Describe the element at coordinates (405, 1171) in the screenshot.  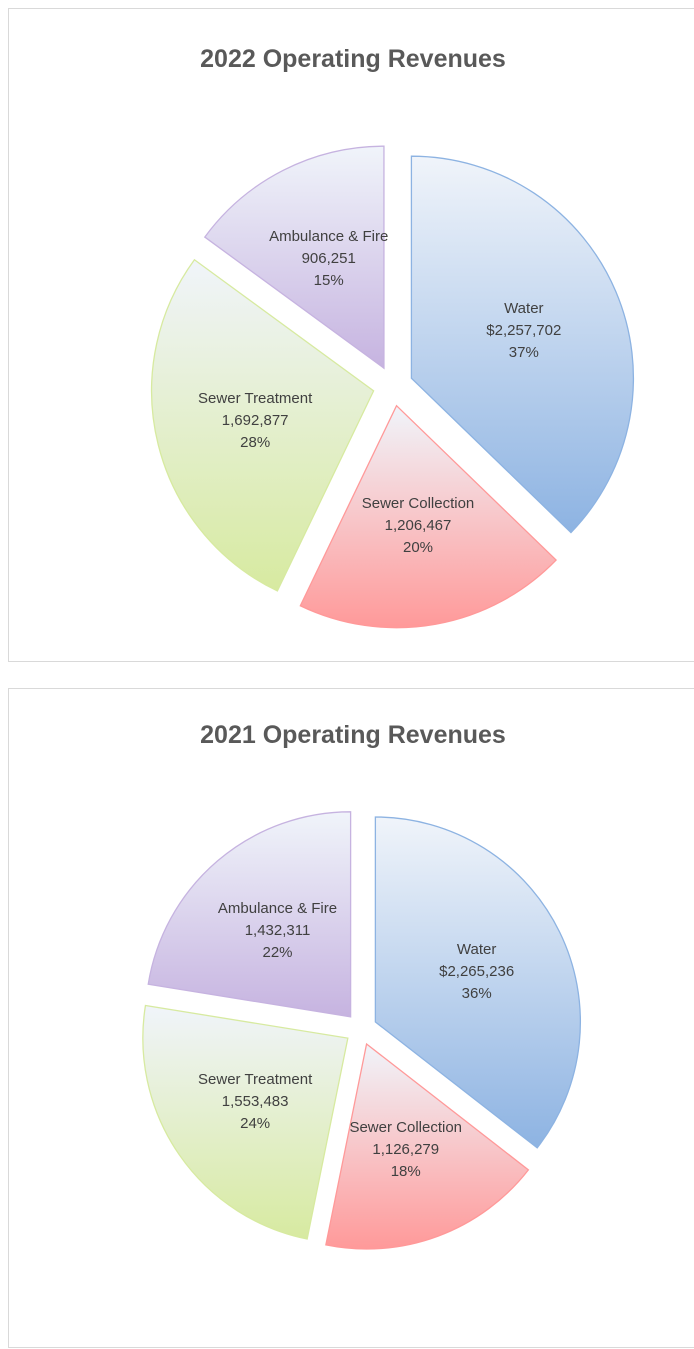
I see `slice-value: 18%` at that location.